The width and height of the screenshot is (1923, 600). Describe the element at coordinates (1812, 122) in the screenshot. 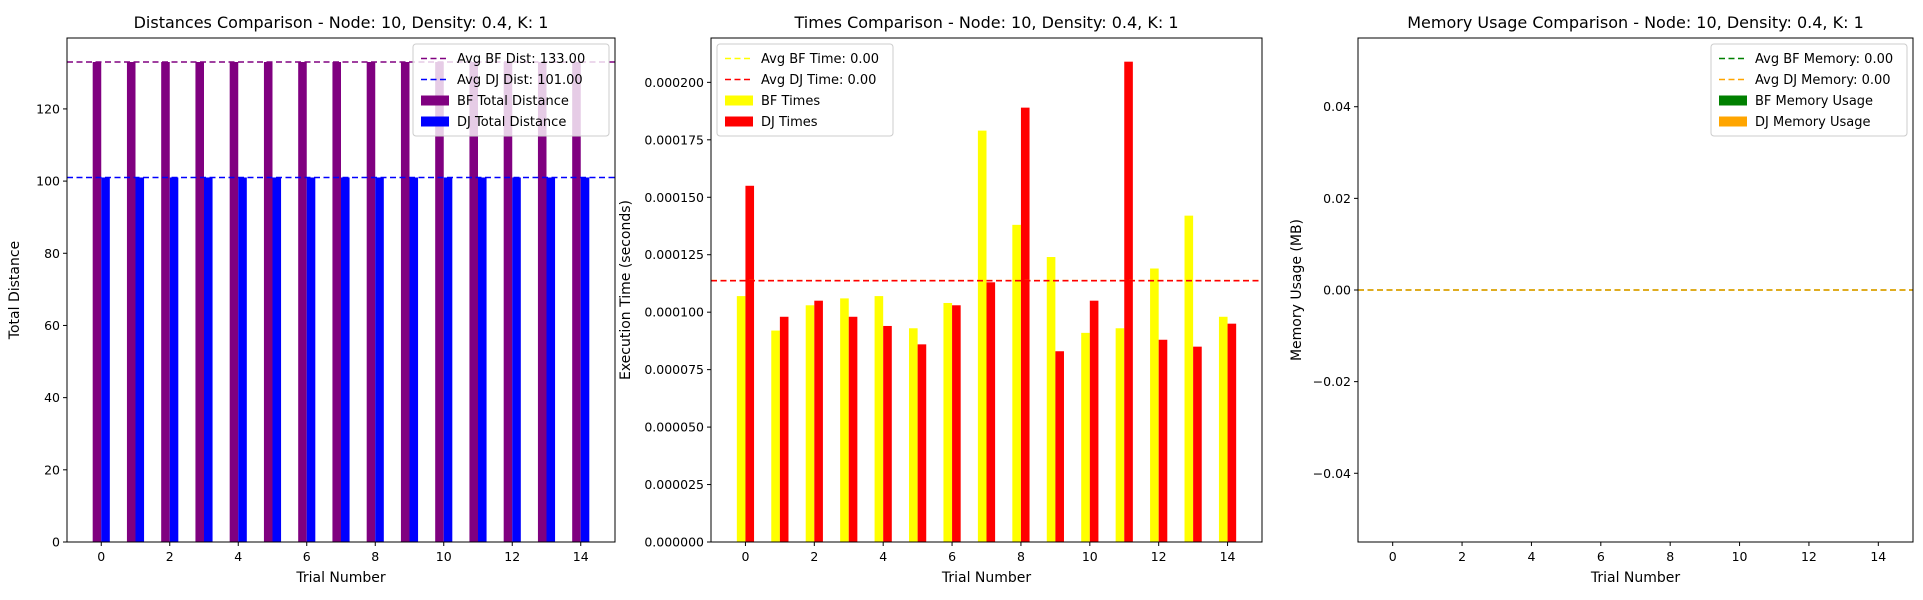

I see `legend-label-dj: DJ Memory Usage` at that location.